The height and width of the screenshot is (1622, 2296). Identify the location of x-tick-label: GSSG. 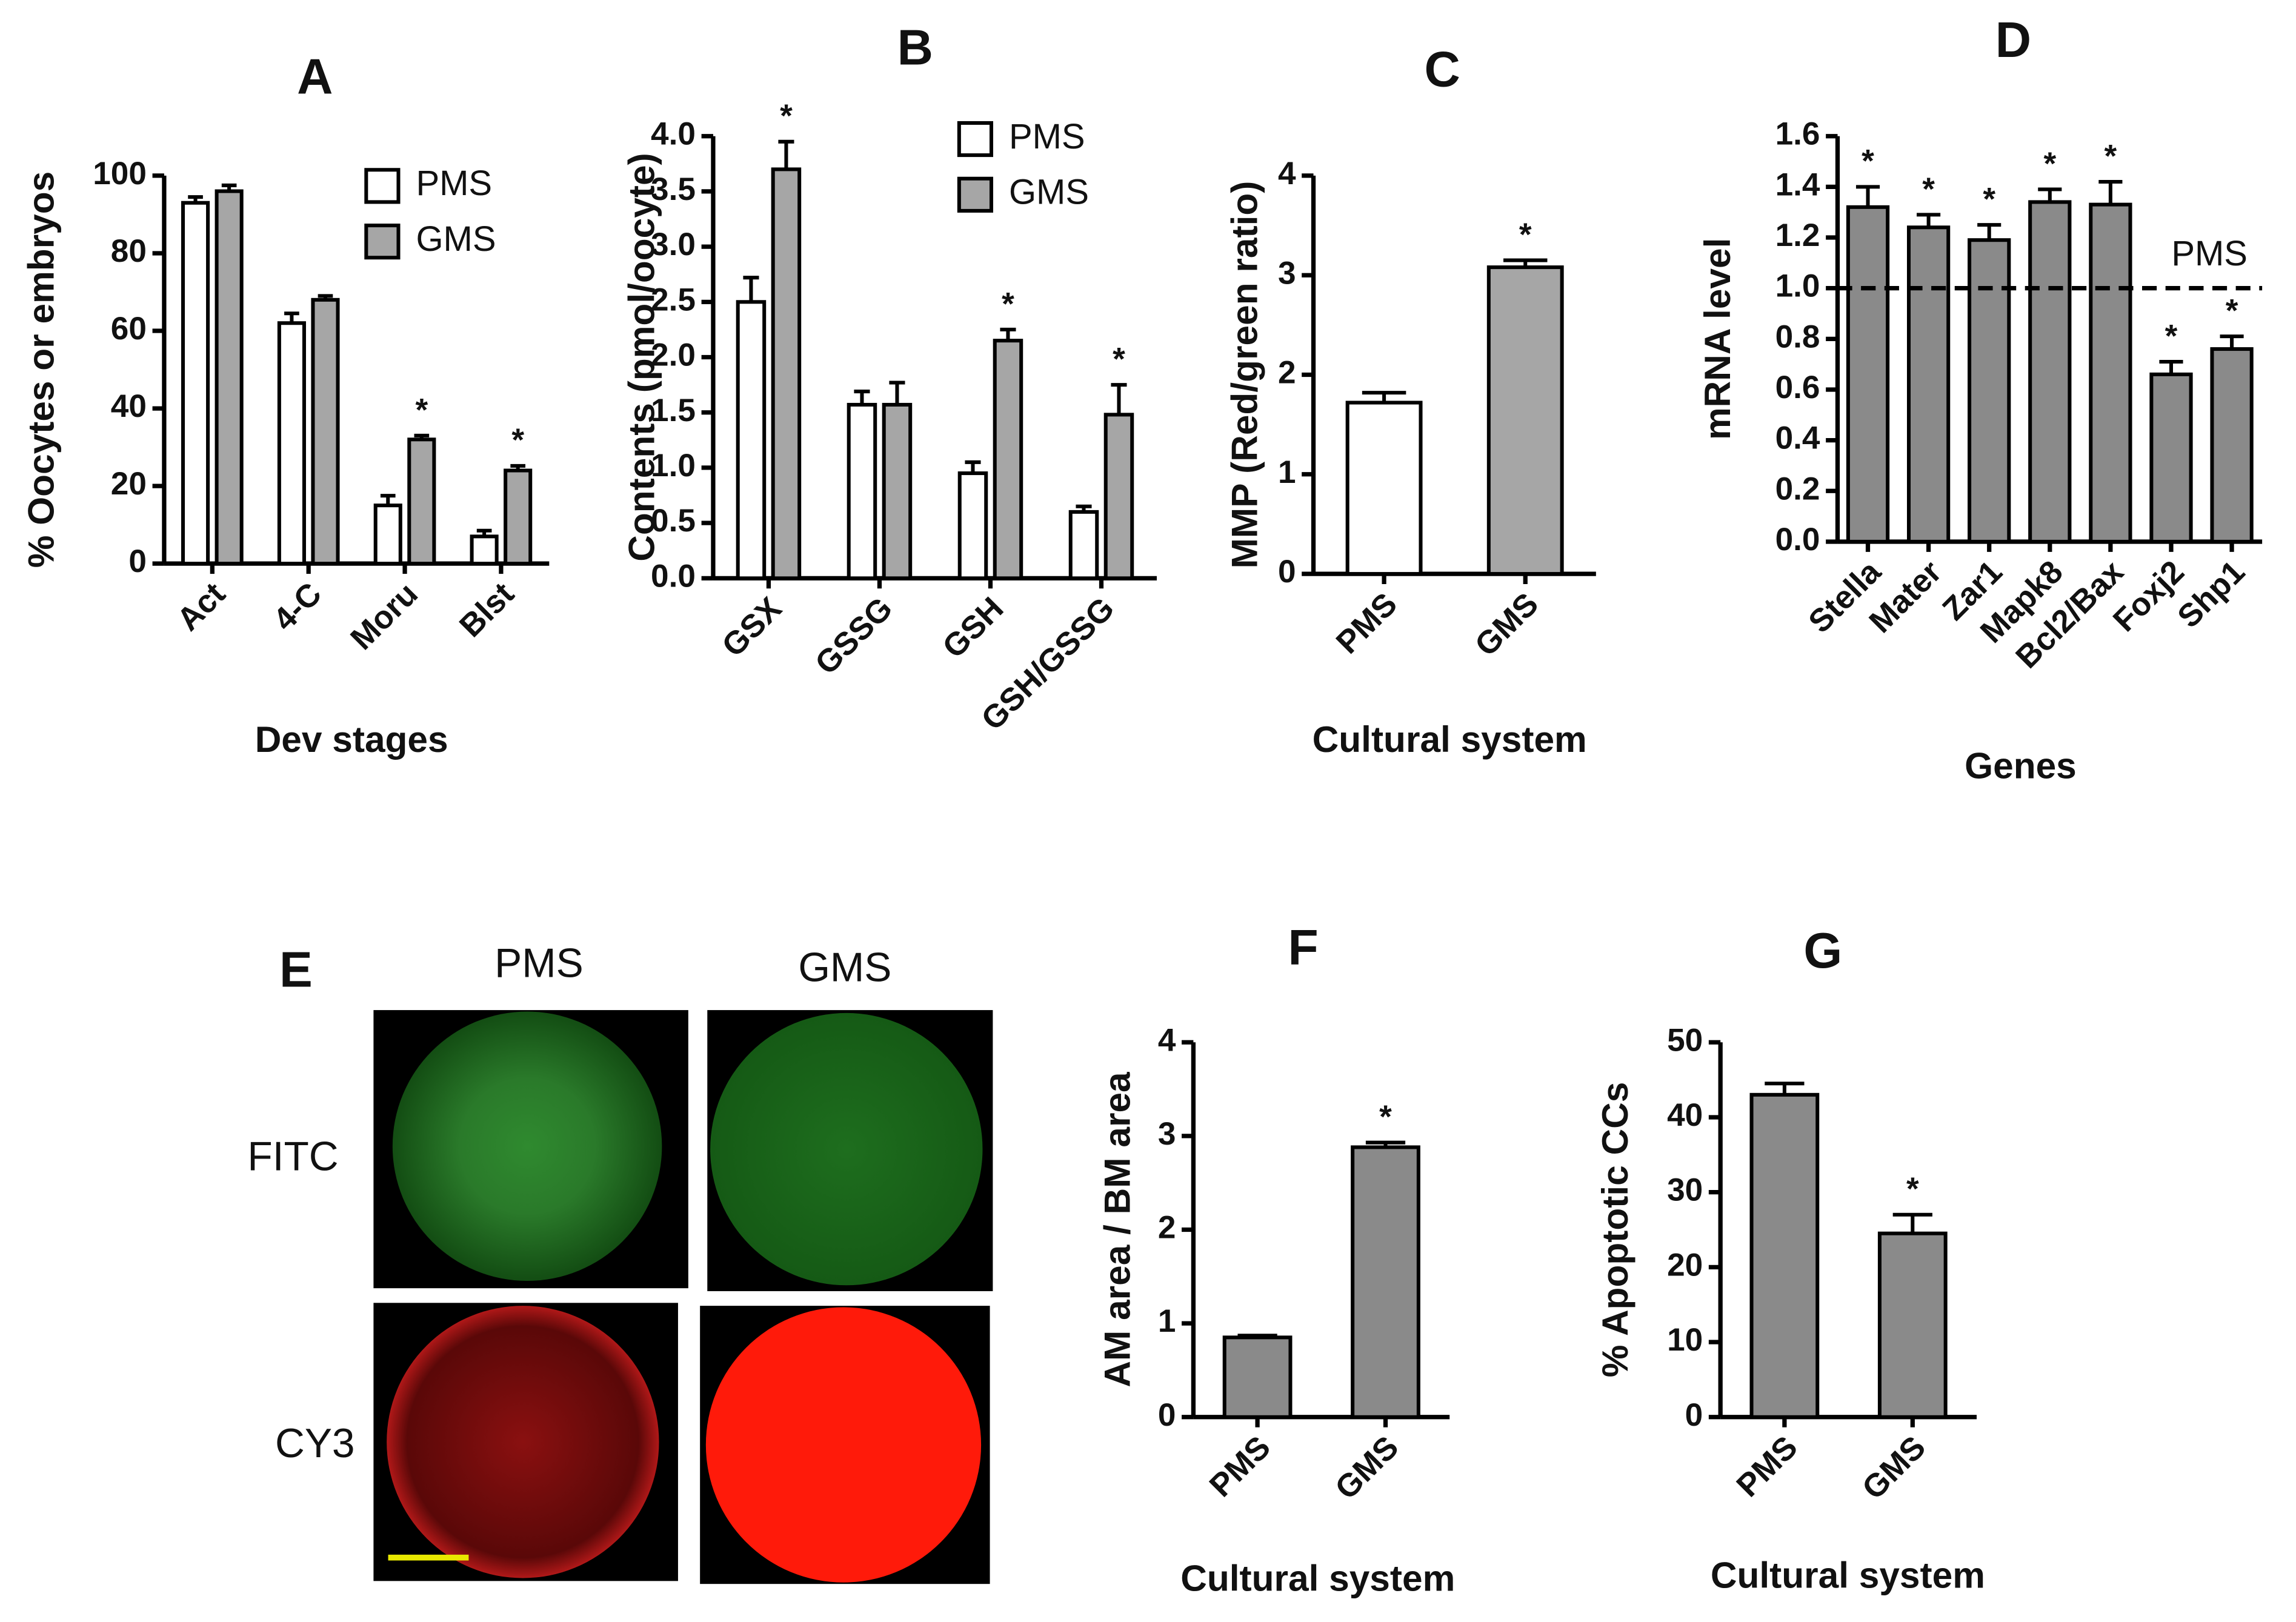
(853, 636).